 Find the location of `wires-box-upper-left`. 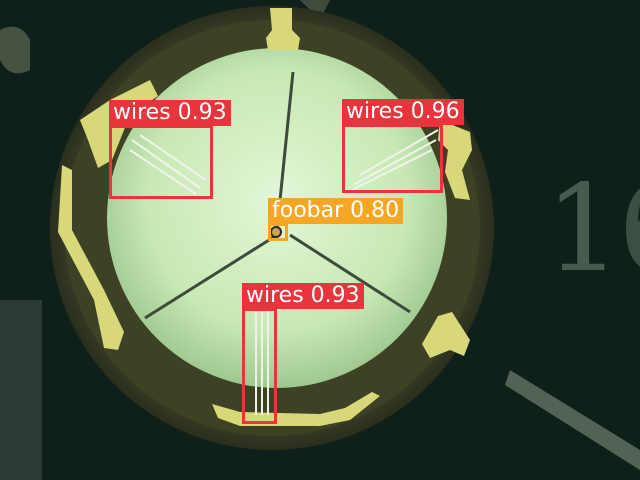

wires-box-upper-left is located at coordinates (161, 162).